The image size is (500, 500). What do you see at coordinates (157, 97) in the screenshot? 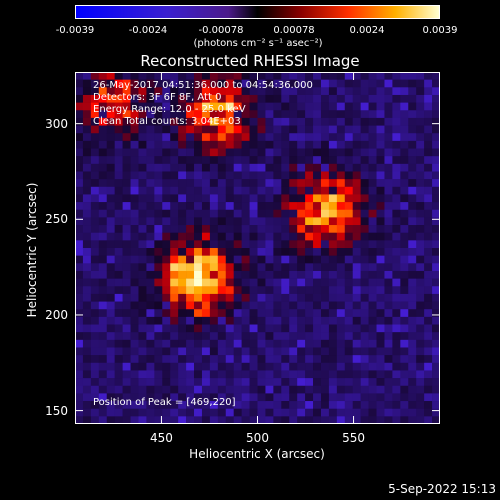
I see `annotation-detectors: Detectors: 3F 6F 8F, Att 0` at bounding box center [157, 97].